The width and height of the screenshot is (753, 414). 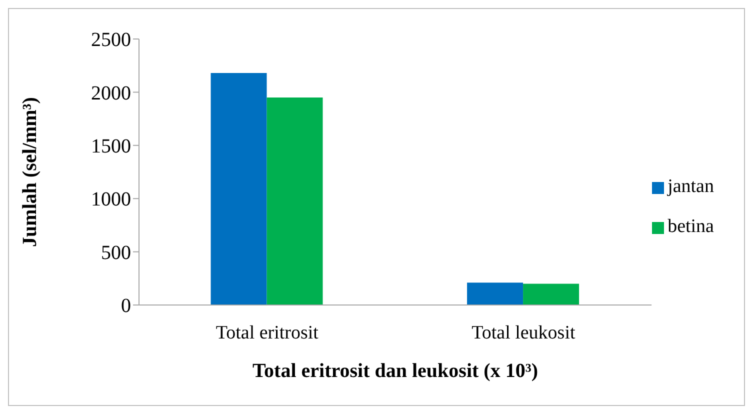 I want to click on x-tick-label: Total leukosit, so click(x=524, y=333).